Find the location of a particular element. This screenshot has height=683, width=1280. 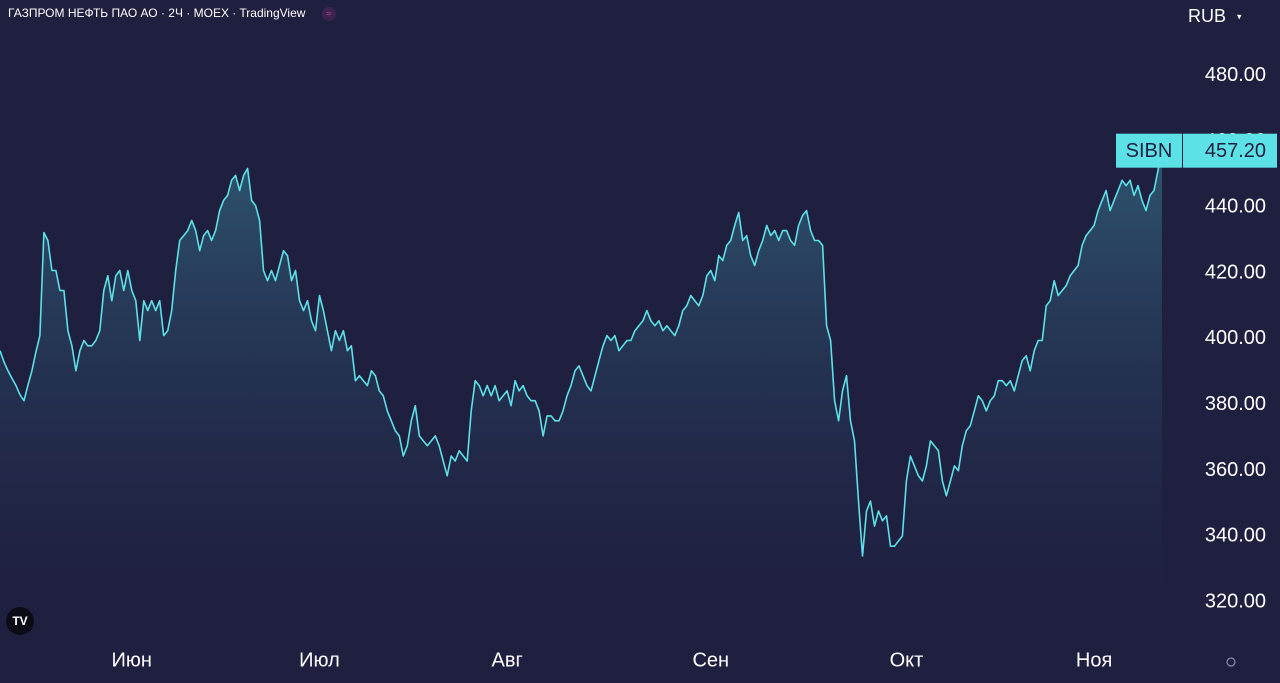

x-tick-label: Ноя is located at coordinates (1094, 660).